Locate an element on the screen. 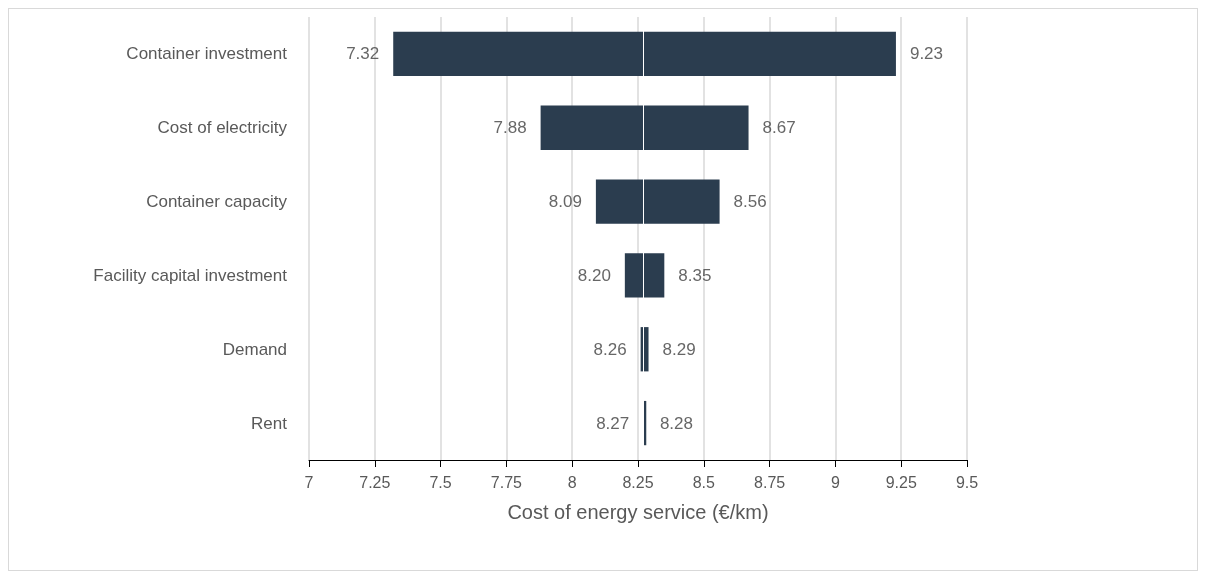 The image size is (1208, 581). x-tick-label: 9 is located at coordinates (835, 482).